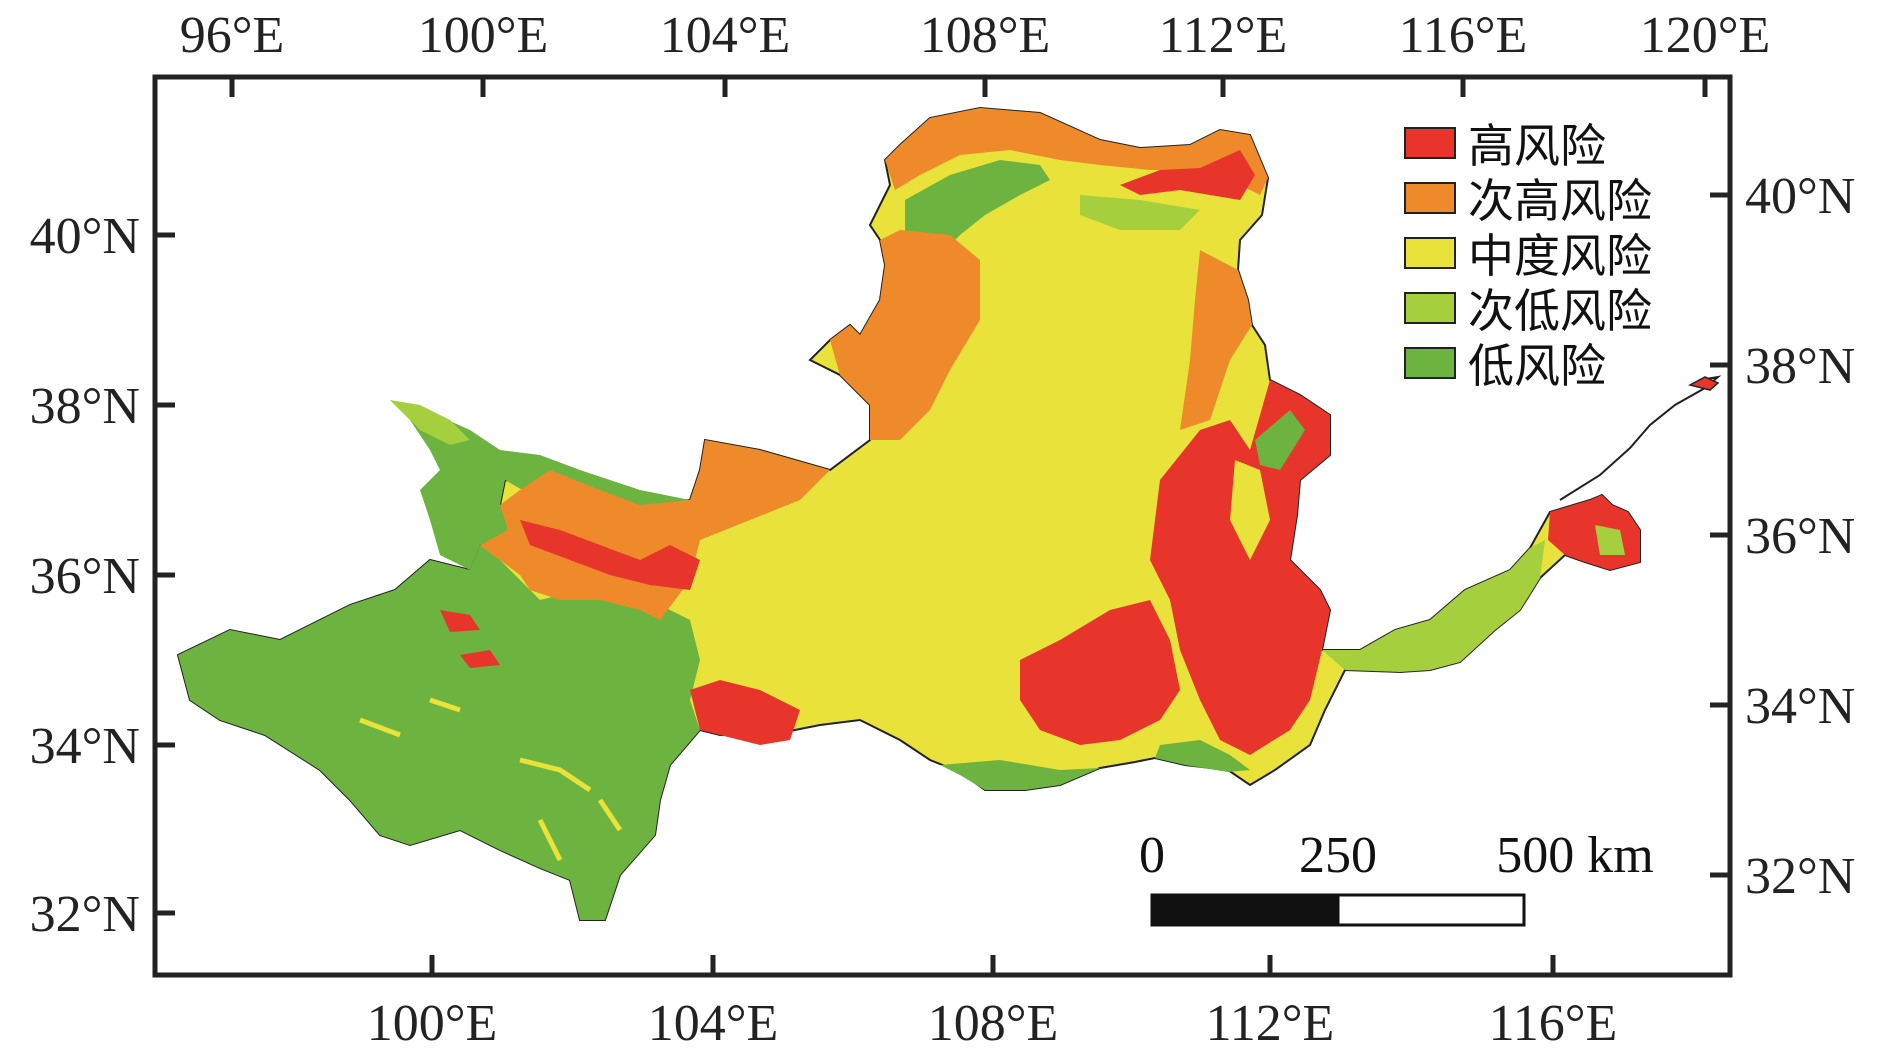  I want to click on high-risk-west-patch, so click(460, 621).